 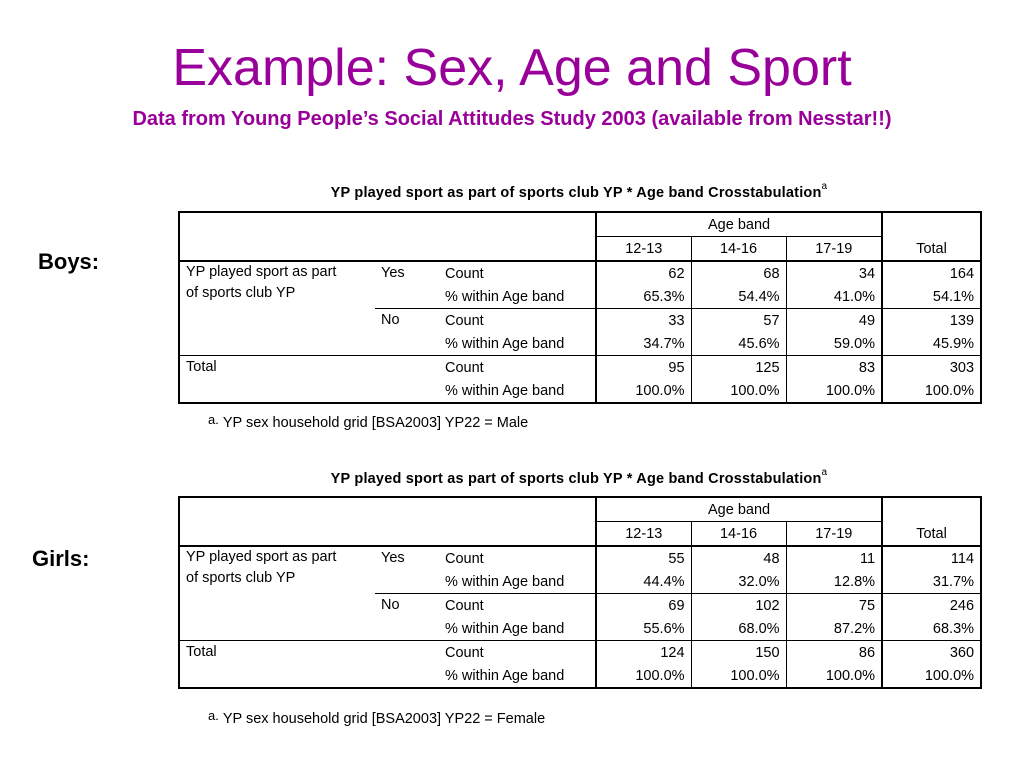 What do you see at coordinates (738, 344) in the screenshot?
I see `table-cell: 45.6%` at bounding box center [738, 344].